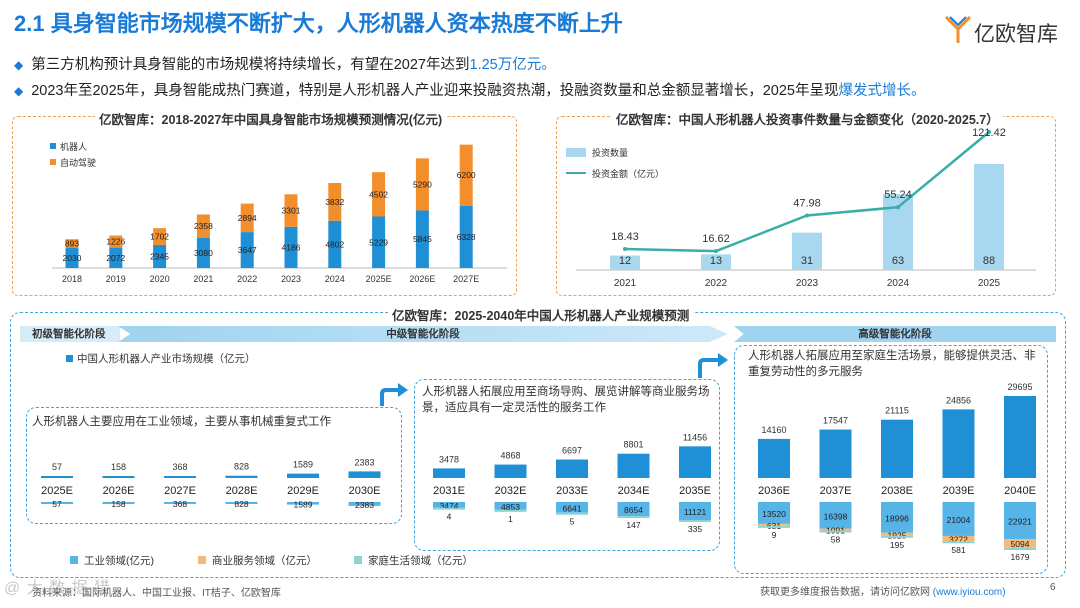 The height and width of the screenshot is (608, 1080). Describe the element at coordinates (449, 459) in the screenshot. I see `data-label-total: 3478` at that location.